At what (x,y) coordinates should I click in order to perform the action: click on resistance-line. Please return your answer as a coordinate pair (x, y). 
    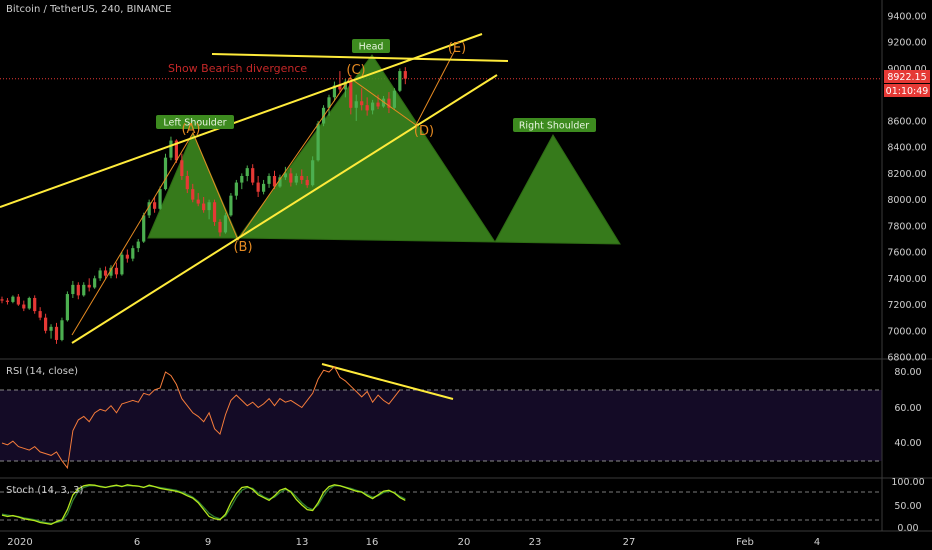
    Looking at the image, I should click on (360, 57).